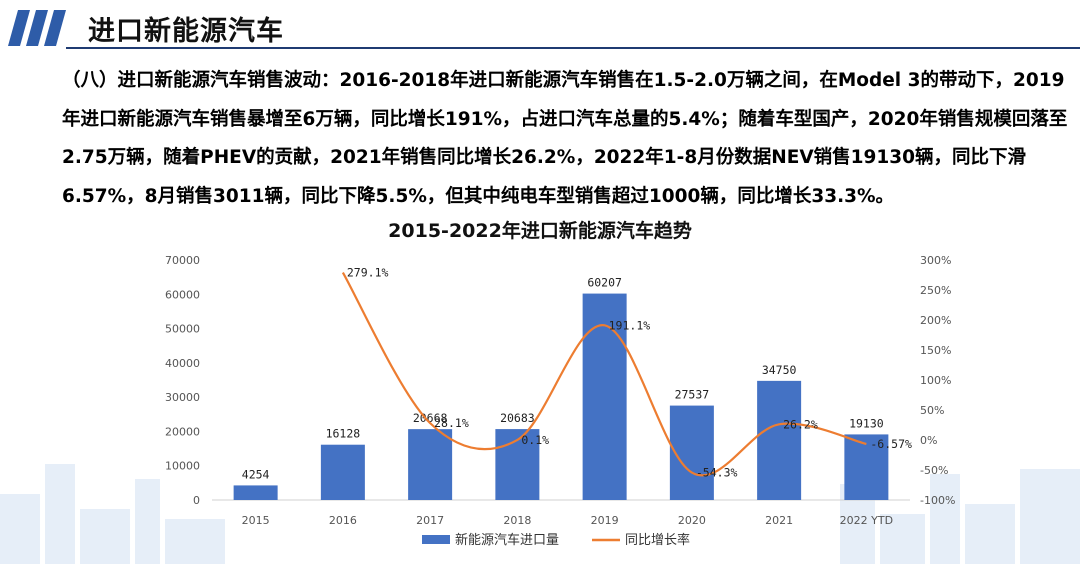 The image size is (1080, 564). I want to click on bar-data-label: 20683, so click(517, 418).